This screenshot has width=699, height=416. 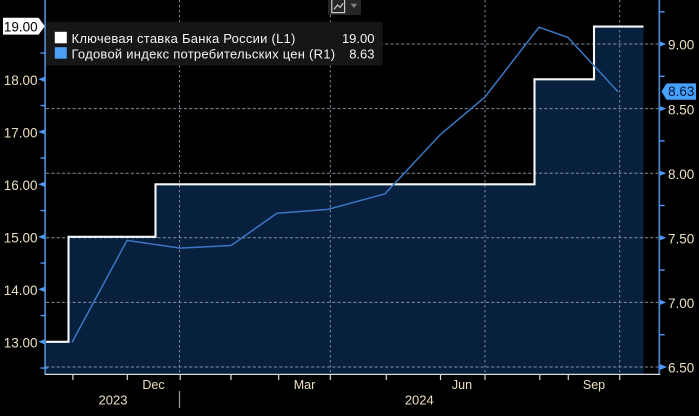 What do you see at coordinates (681, 303) in the screenshot?
I see `svg-text: 7.00` at bounding box center [681, 303].